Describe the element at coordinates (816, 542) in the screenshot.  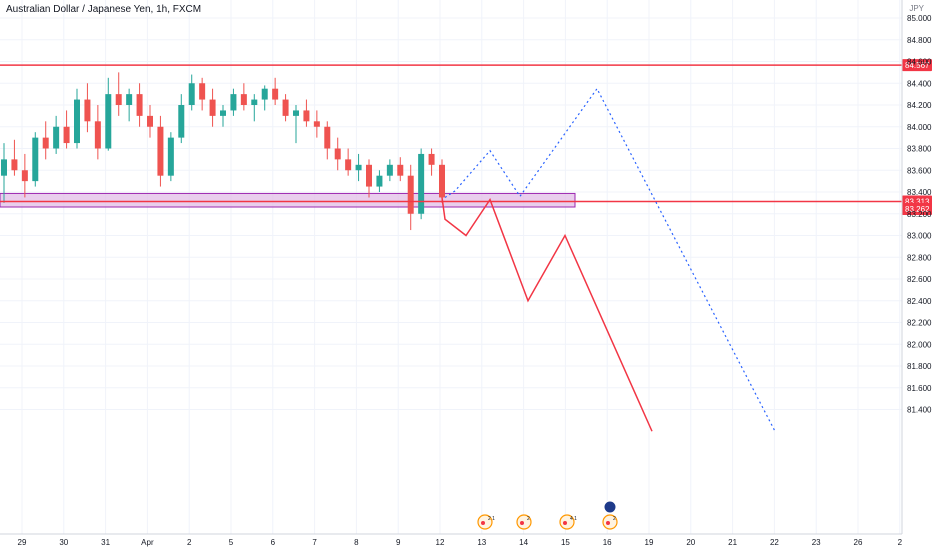
I see `x-tick-label: 23` at that location.